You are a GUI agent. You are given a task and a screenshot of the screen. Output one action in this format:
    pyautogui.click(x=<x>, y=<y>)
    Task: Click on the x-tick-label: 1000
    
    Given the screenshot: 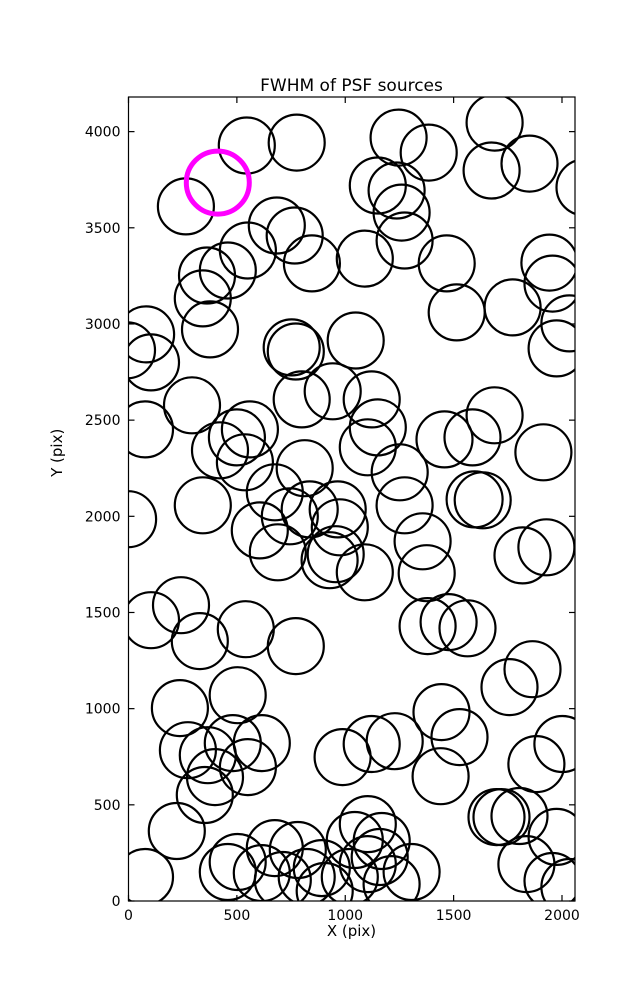 What is the action you would take?
    pyautogui.click(x=345, y=916)
    